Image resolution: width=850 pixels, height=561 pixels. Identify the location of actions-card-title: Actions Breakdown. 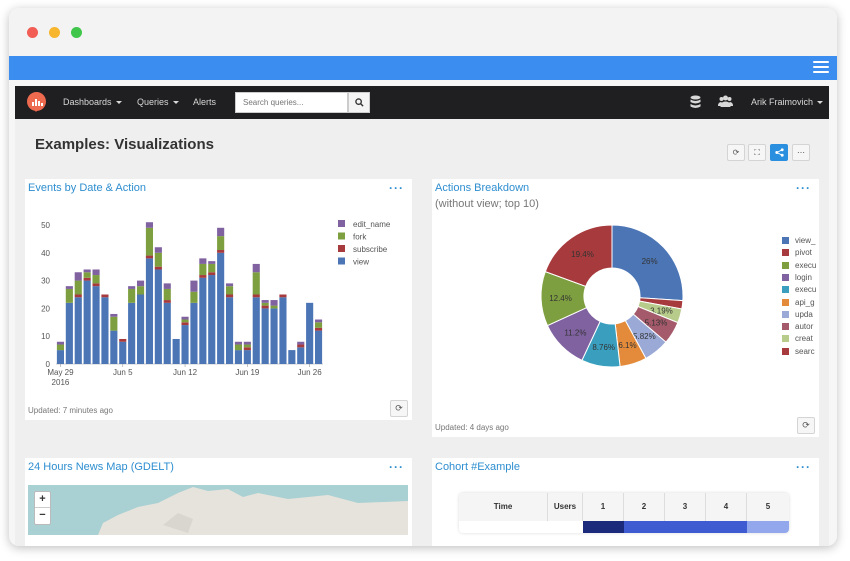
(482, 188).